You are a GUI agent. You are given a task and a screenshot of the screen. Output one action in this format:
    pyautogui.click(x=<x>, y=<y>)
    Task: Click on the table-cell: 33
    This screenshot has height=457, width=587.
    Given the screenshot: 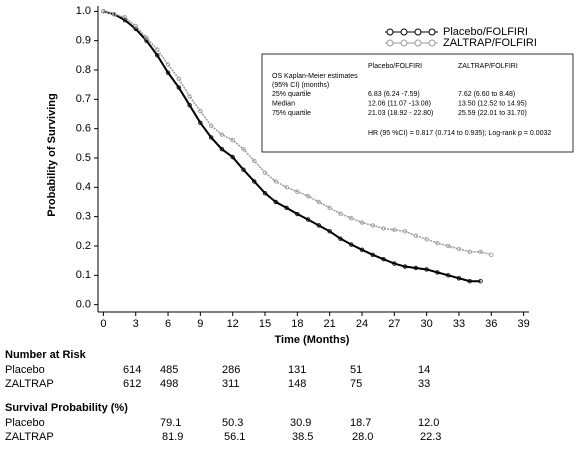 What is the action you would take?
    pyautogui.click(x=424, y=384)
    